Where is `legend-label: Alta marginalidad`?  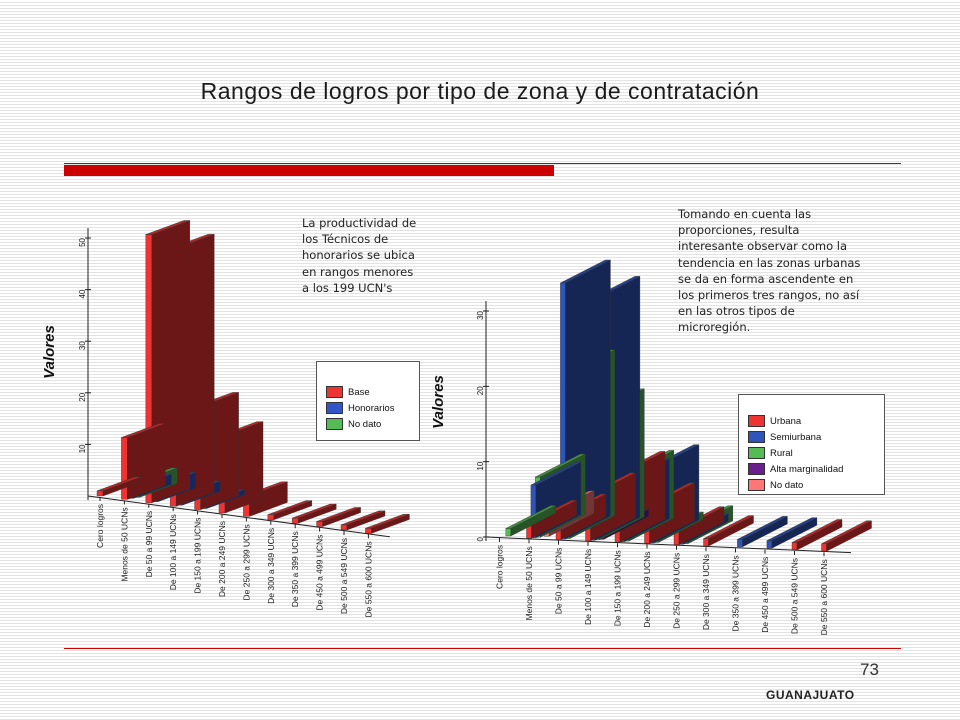
legend-label: Alta marginalidad is located at coordinates (807, 469).